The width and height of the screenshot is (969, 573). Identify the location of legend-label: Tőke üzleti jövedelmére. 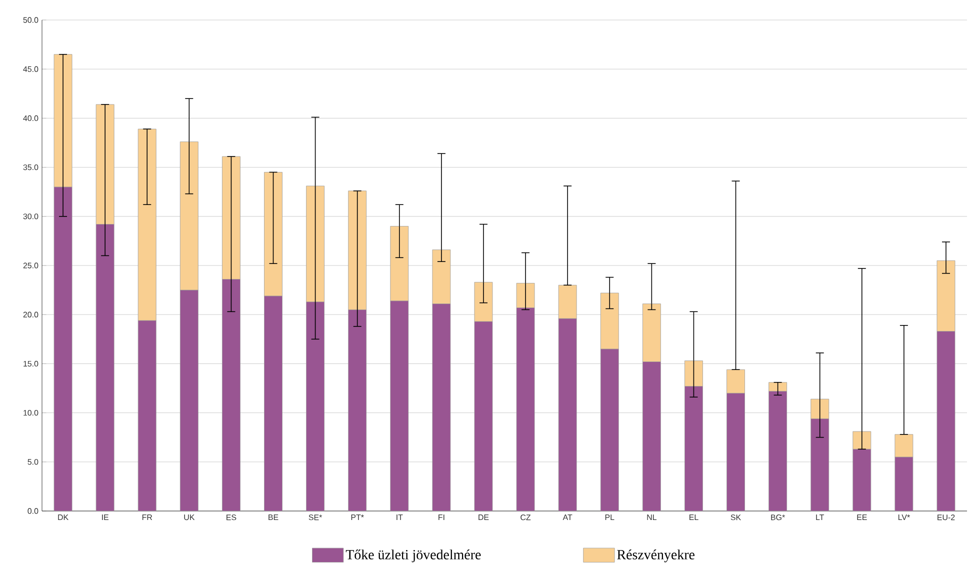
(413, 556).